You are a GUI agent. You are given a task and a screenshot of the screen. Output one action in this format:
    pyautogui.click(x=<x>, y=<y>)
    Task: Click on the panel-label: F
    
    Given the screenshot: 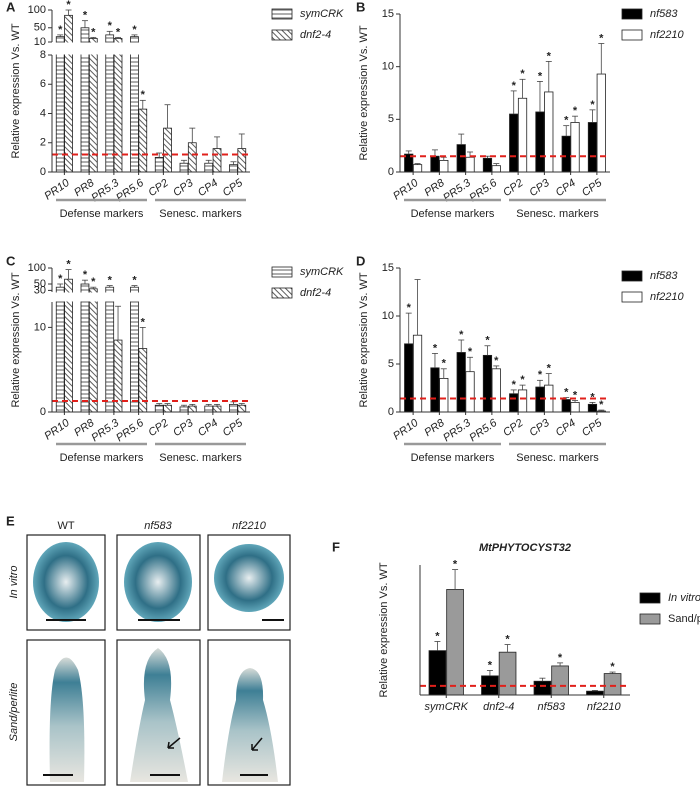 What is the action you would take?
    pyautogui.click(x=336, y=546)
    